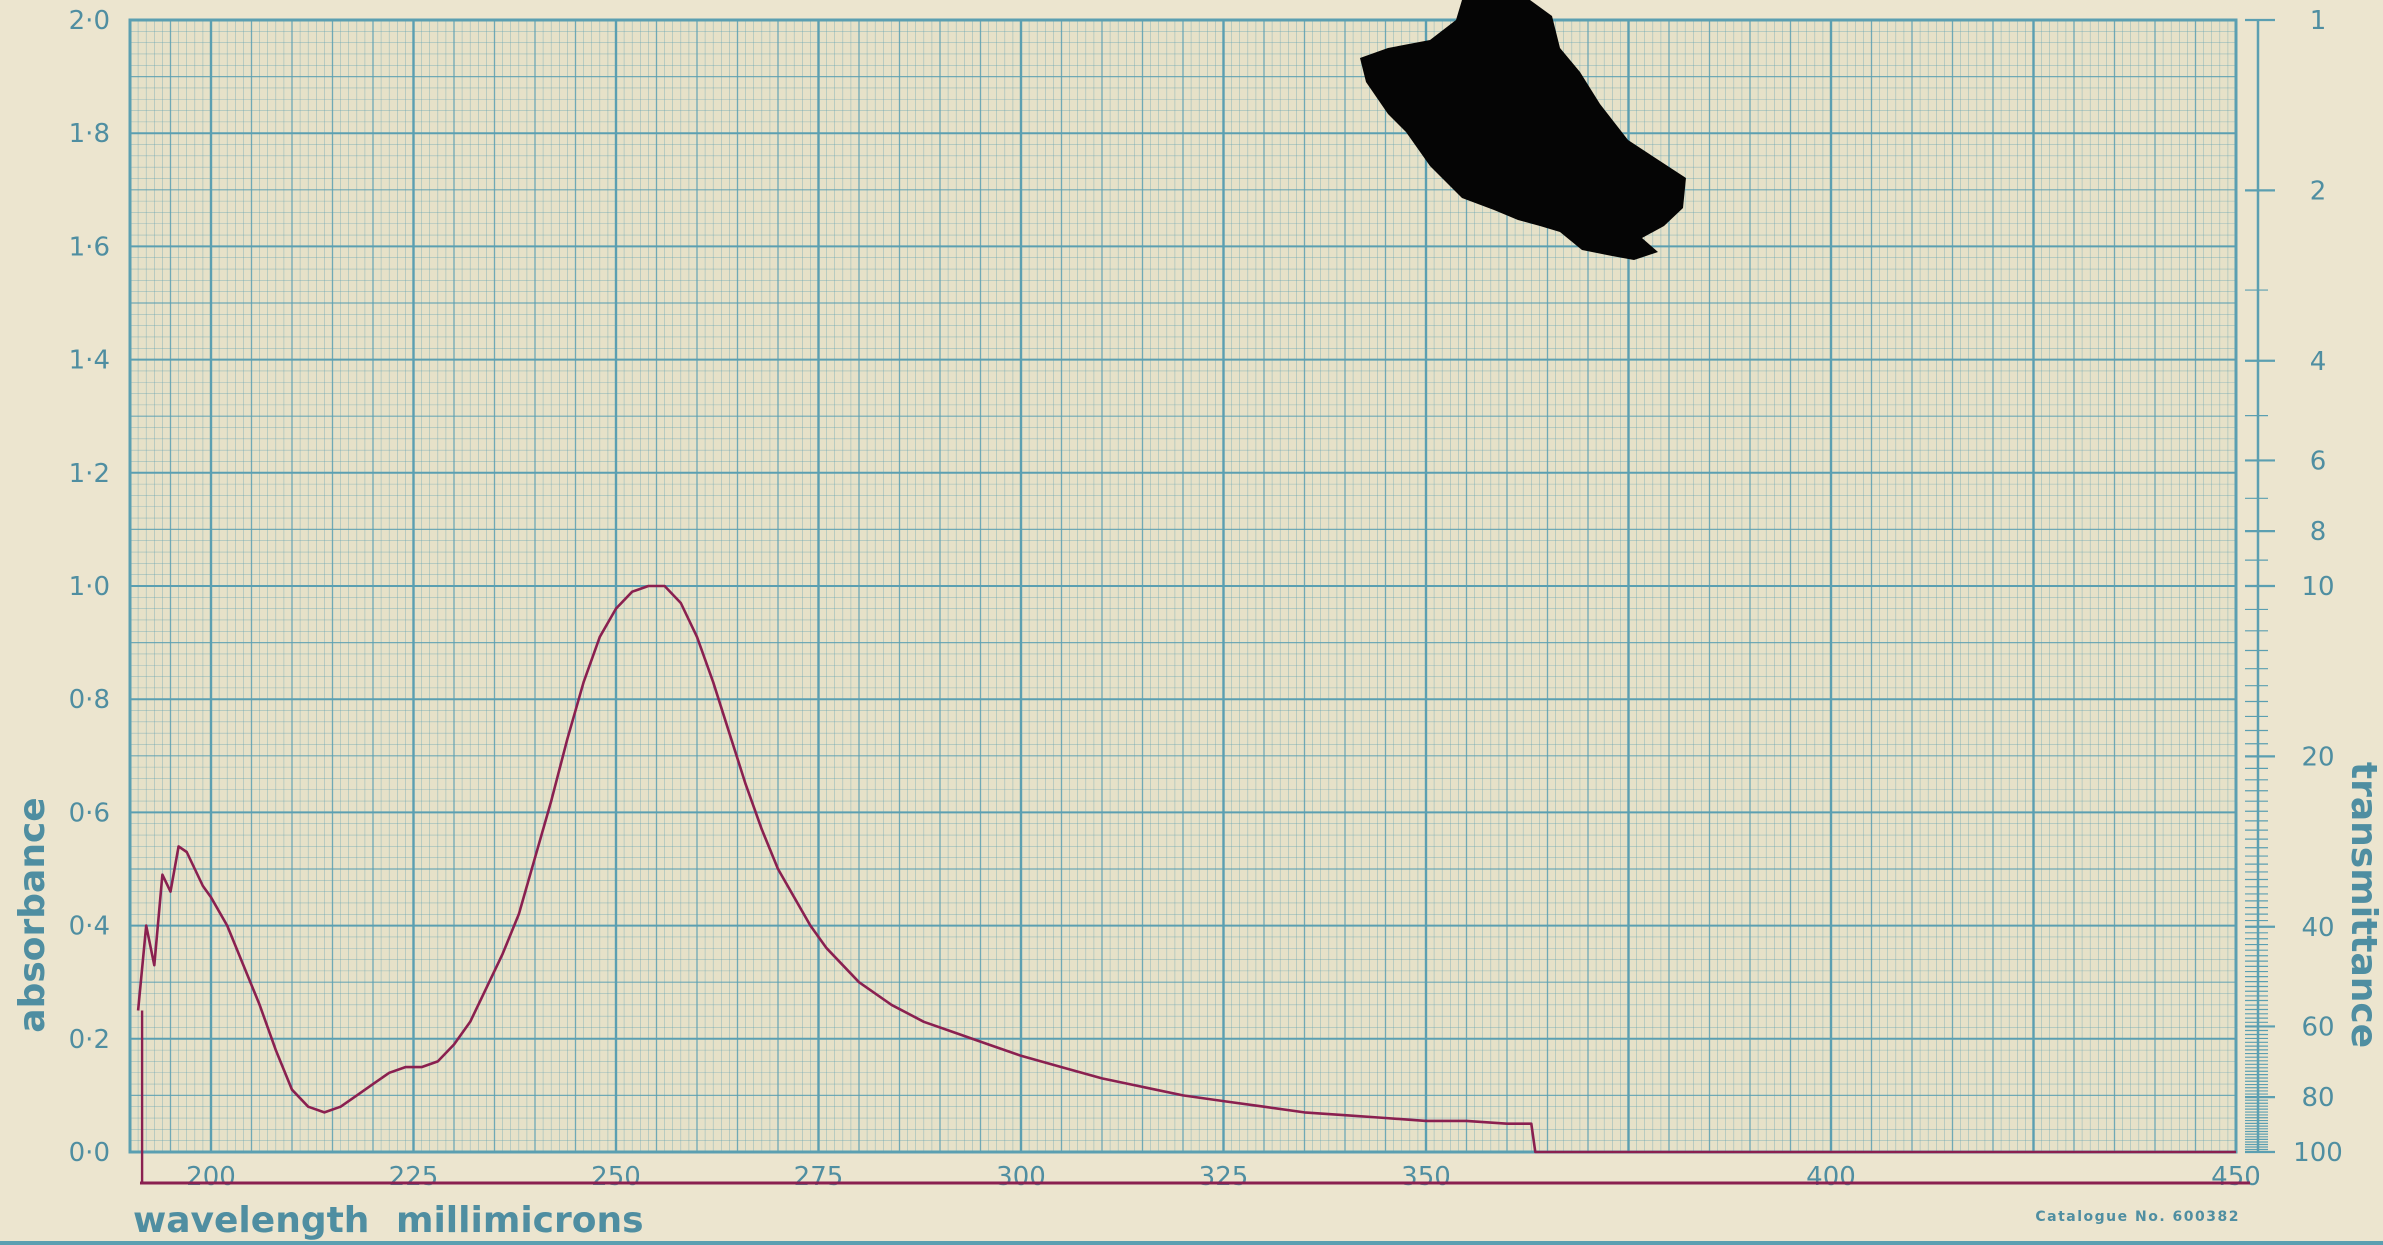 The width and height of the screenshot is (2383, 1245). What do you see at coordinates (2318, 1153) in the screenshot?
I see `transmittance-tick-label: 100` at bounding box center [2318, 1153].